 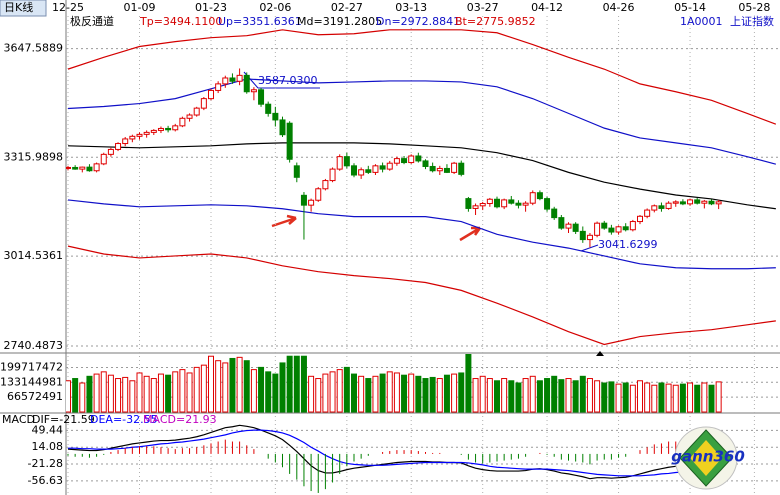 What do you see at coordinates (34, 48) in the screenshot?
I see `y-tick-label: 3647.5889` at bounding box center [34, 48].